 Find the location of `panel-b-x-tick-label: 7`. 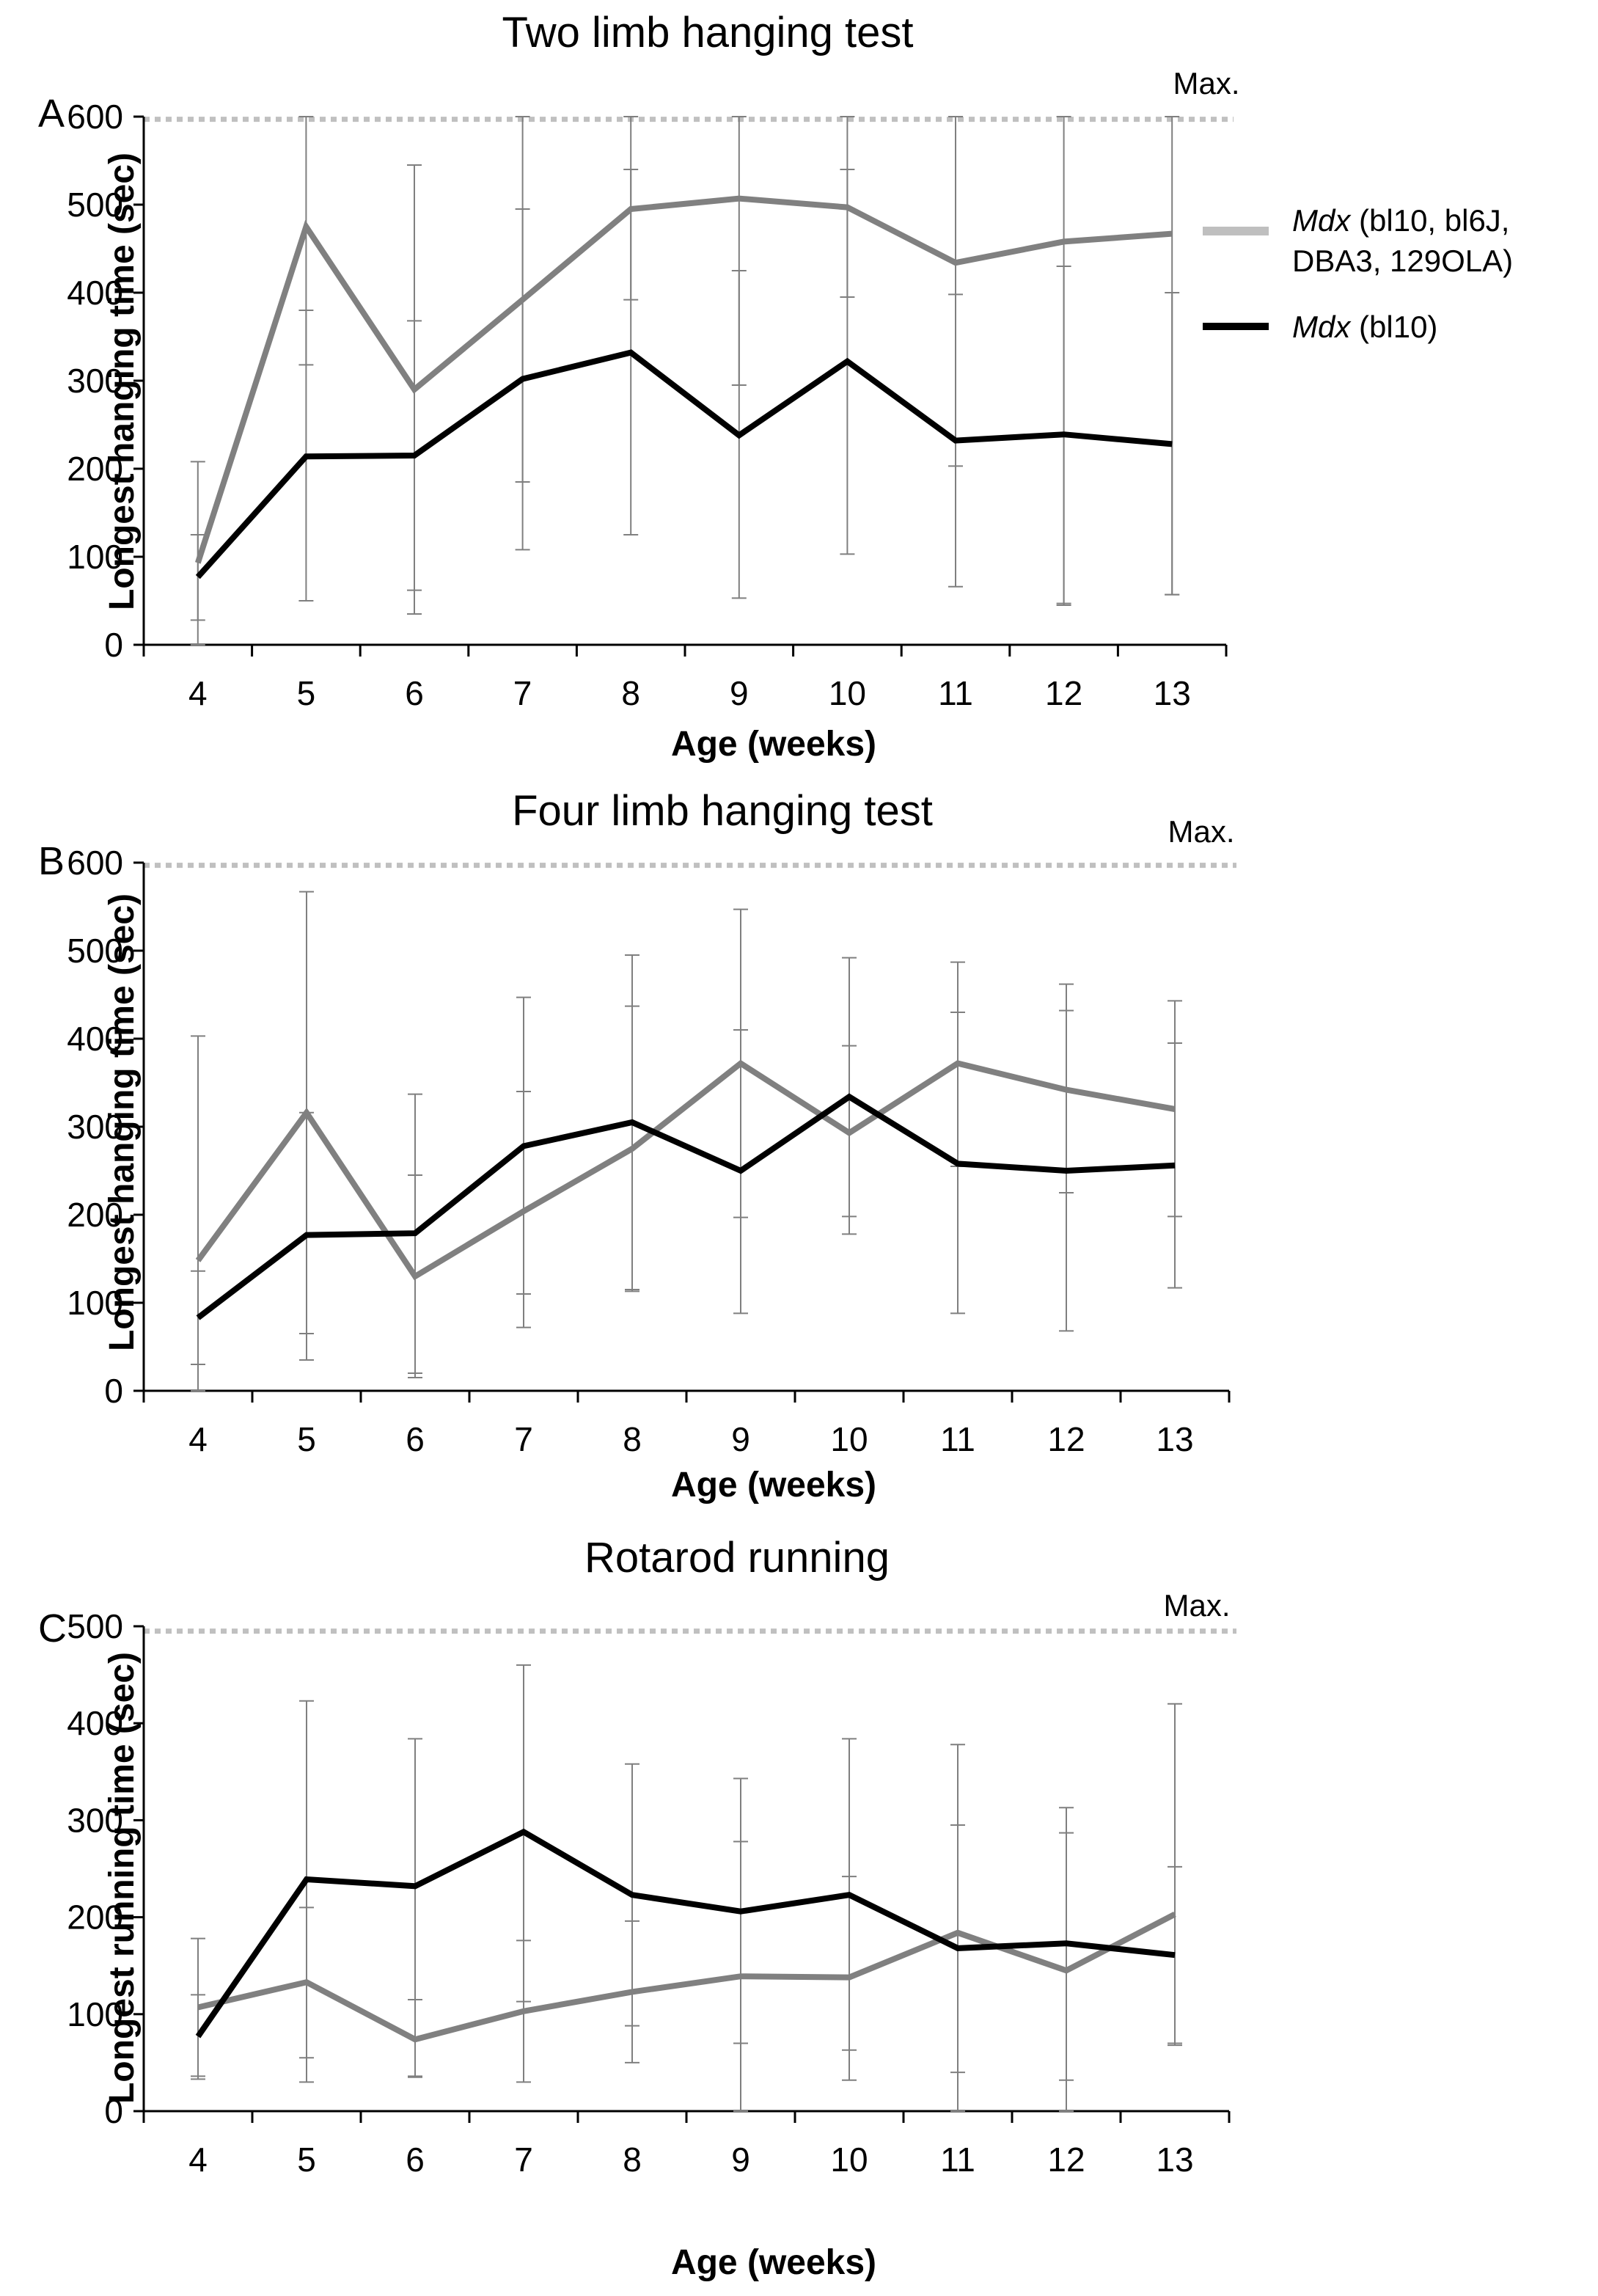

panel-b-x-tick-label: 7 is located at coordinates (523, 1439).